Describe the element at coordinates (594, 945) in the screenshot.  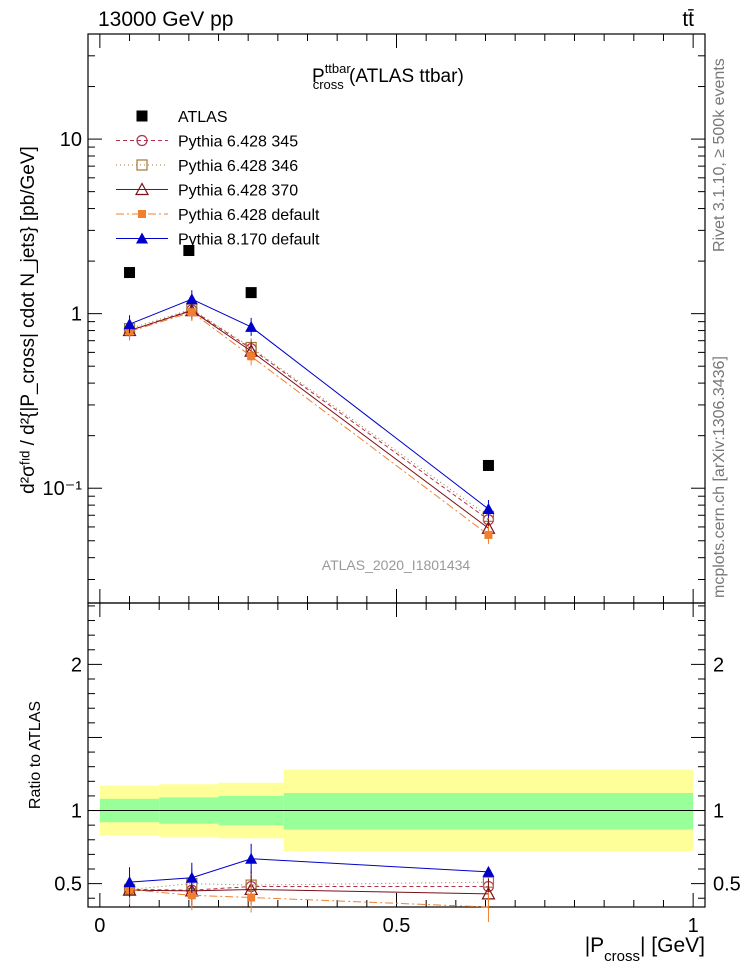
I see `x-axis-label-base: |P` at that location.